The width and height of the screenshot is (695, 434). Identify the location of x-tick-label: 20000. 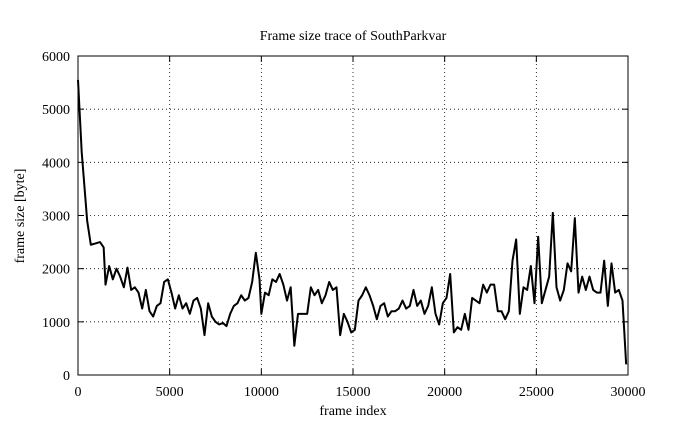
(444, 392).